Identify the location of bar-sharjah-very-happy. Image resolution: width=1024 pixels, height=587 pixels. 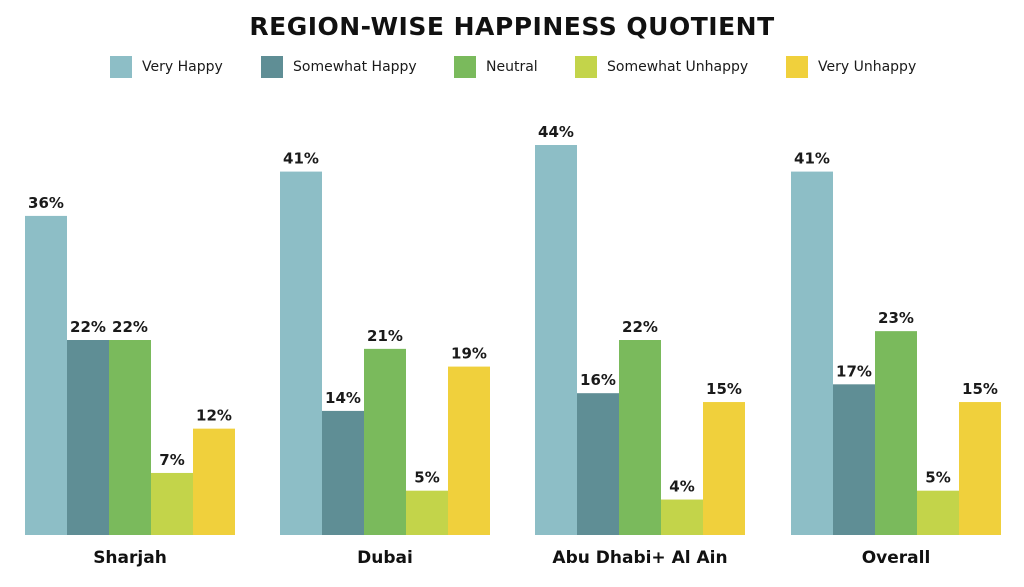
(46, 375).